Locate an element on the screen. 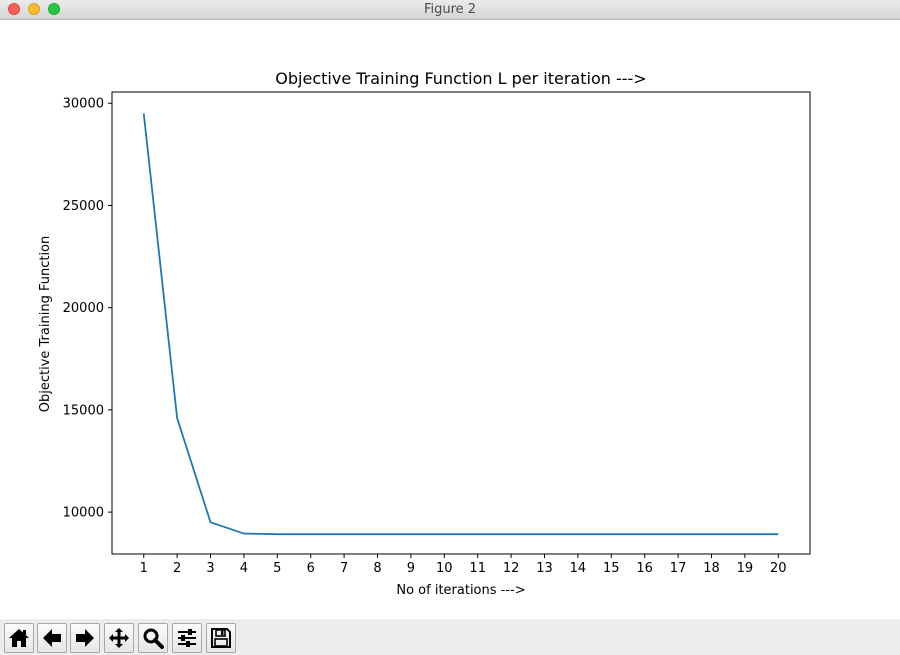 This screenshot has height=655, width=900. x-tick-label: 7 is located at coordinates (344, 568).